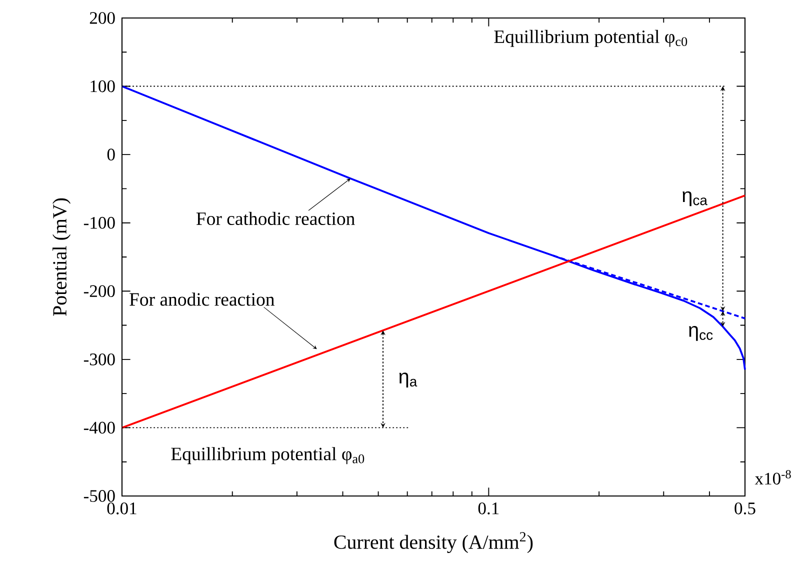 This screenshot has width=801, height=567. Describe the element at coordinates (772, 477) in the screenshot. I see `text: x10$^{-8}$` at that location.